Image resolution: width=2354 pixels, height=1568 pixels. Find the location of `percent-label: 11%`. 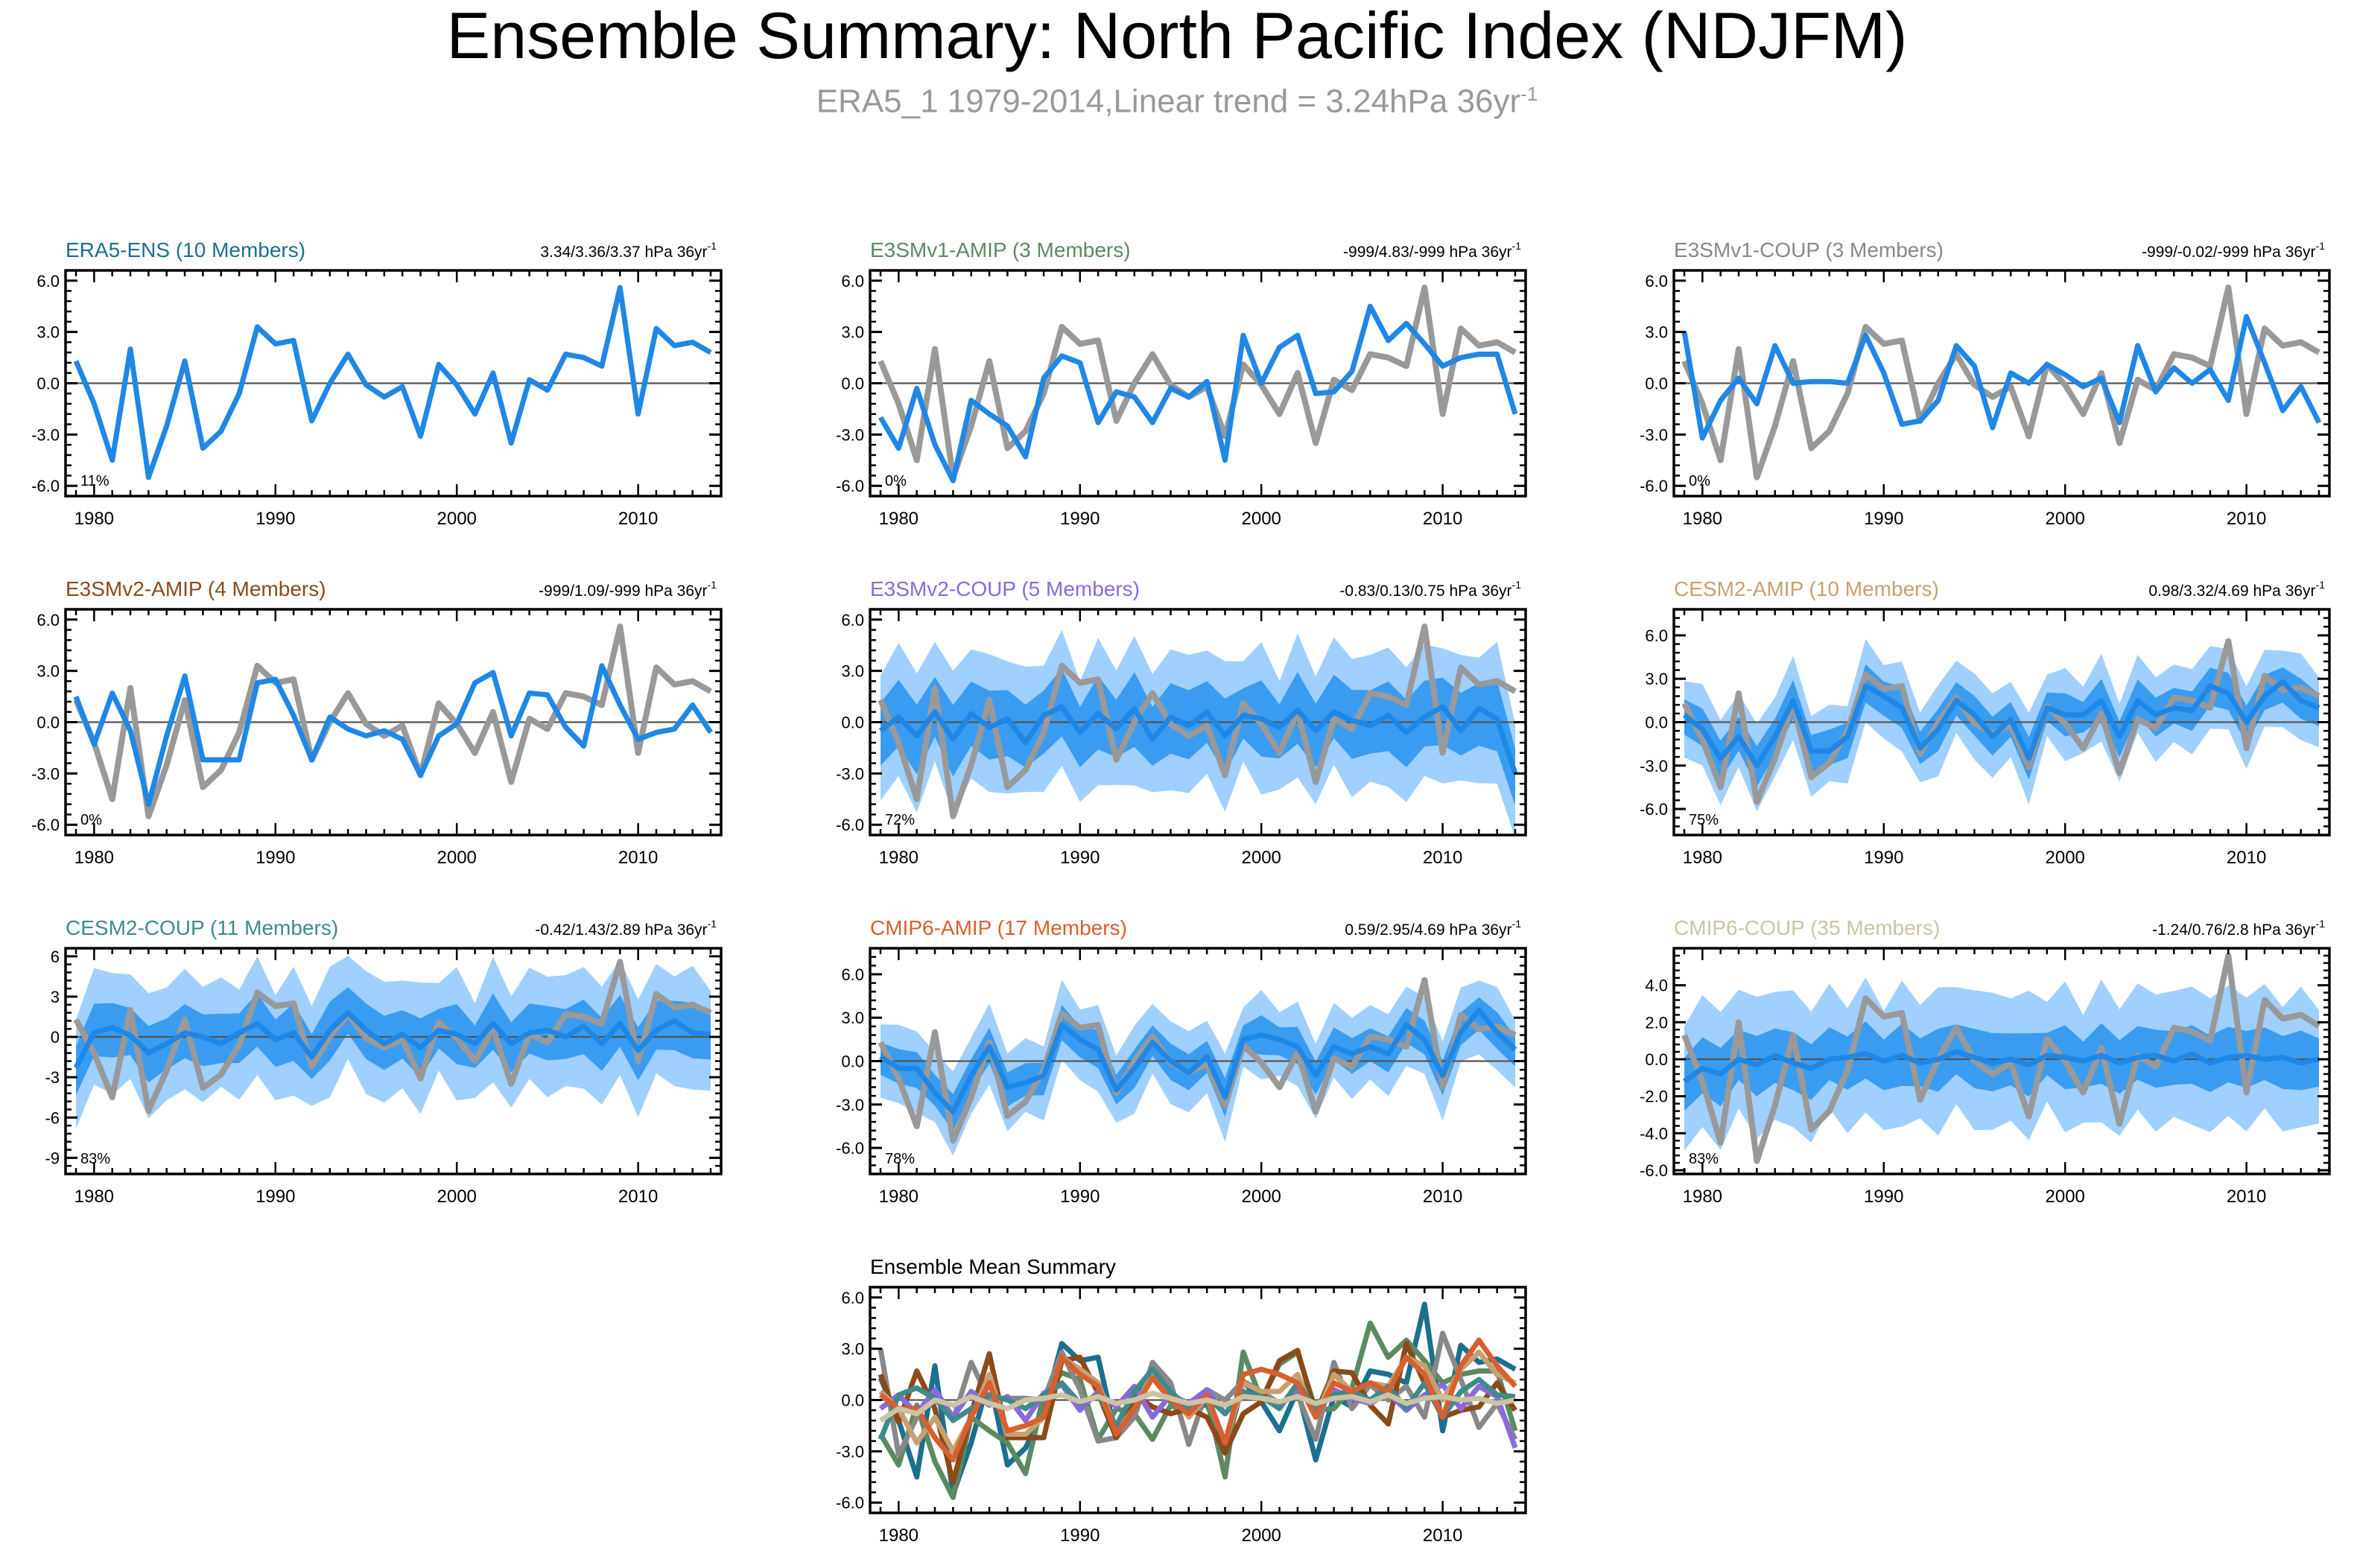

percent-label: 11% is located at coordinates (95, 481).